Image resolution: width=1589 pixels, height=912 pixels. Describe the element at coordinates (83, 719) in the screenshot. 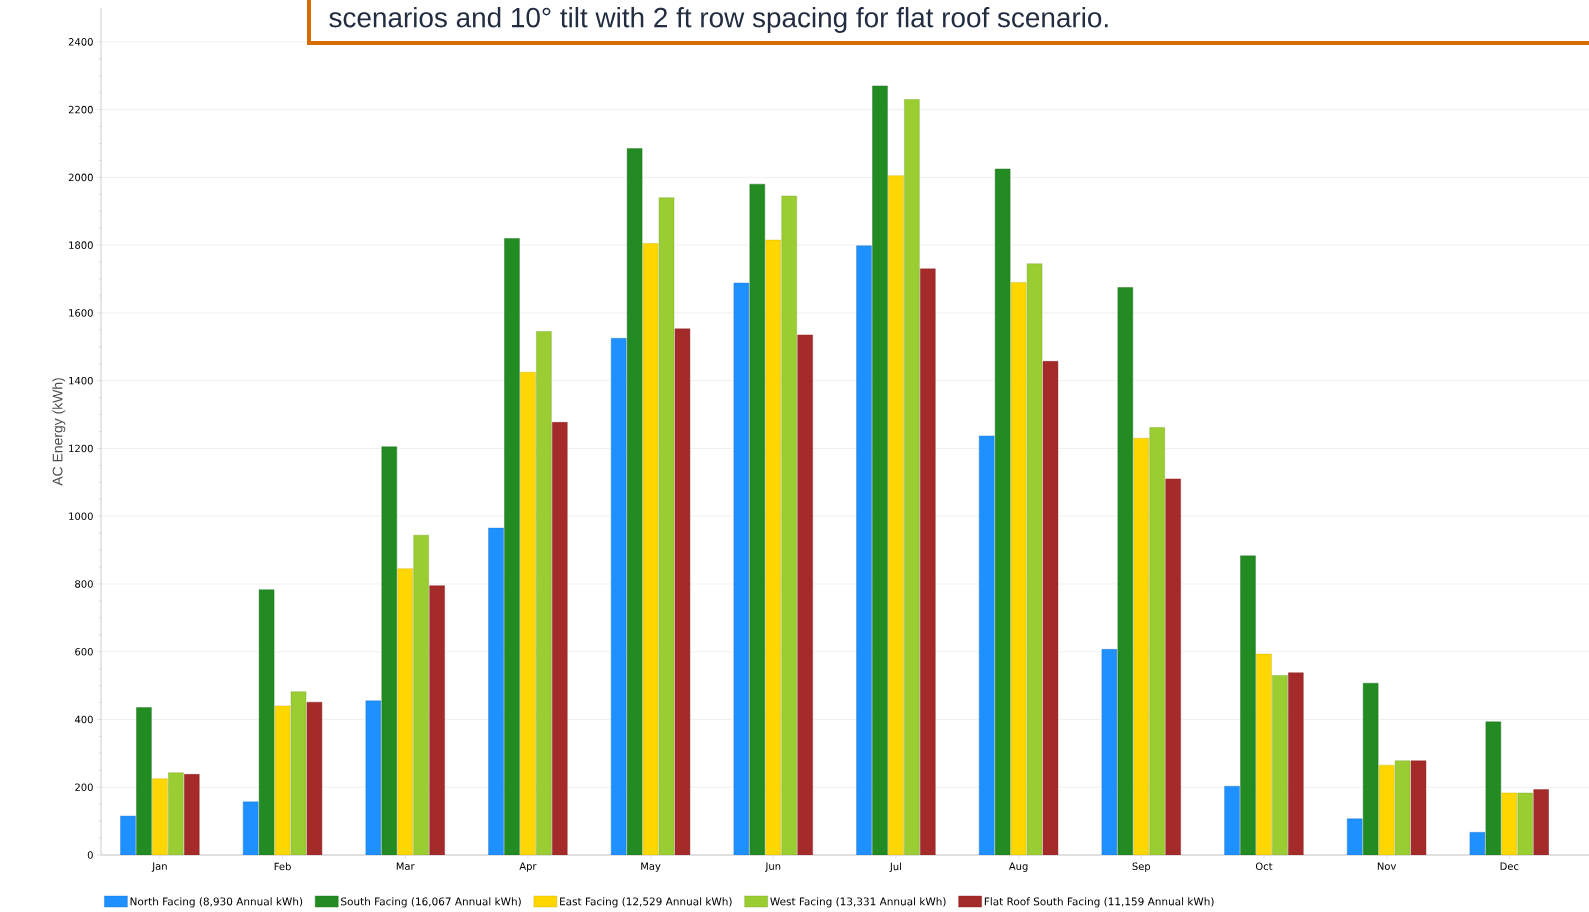

I see `y-tick-label: 400` at that location.